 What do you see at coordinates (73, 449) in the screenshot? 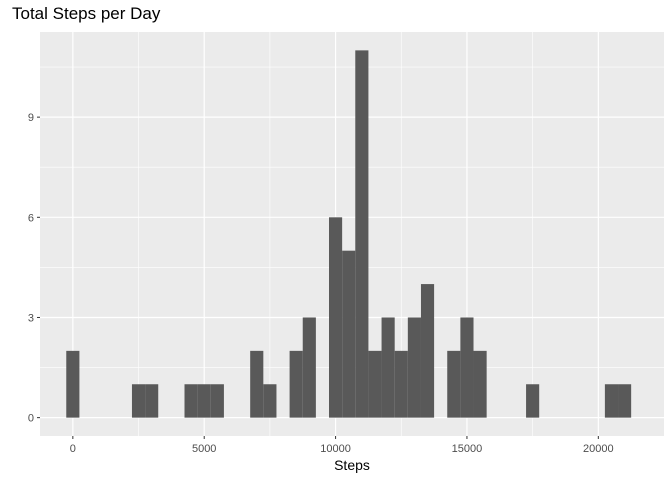
I see `x-tick-label: 0` at bounding box center [73, 449].